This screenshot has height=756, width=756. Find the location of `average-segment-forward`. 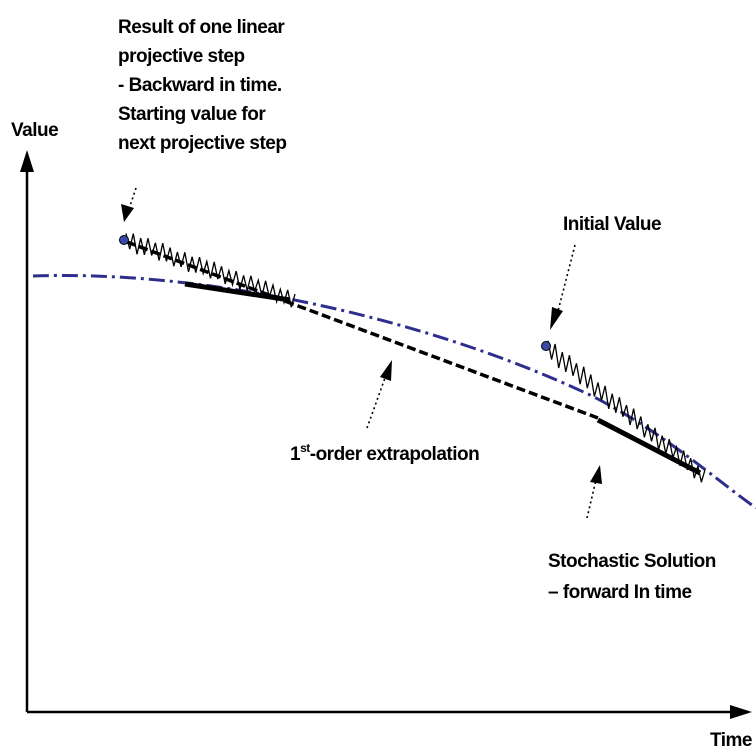

average-segment-forward is located at coordinates (649, 446).